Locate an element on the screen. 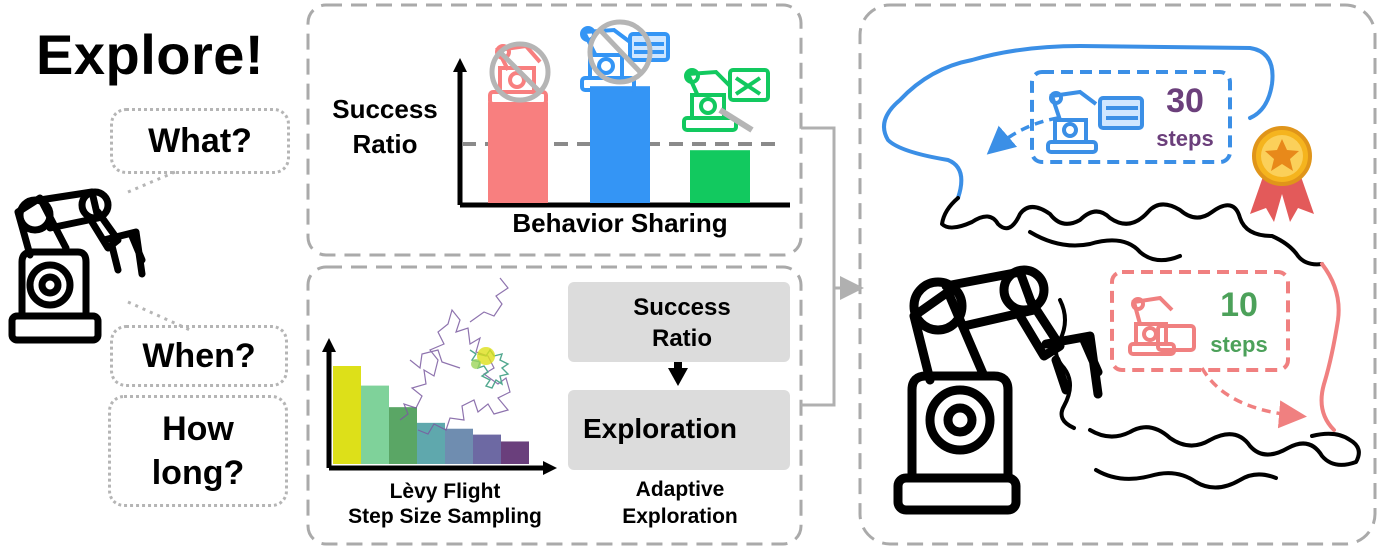  how-long-label: How long? is located at coordinates (198, 450).